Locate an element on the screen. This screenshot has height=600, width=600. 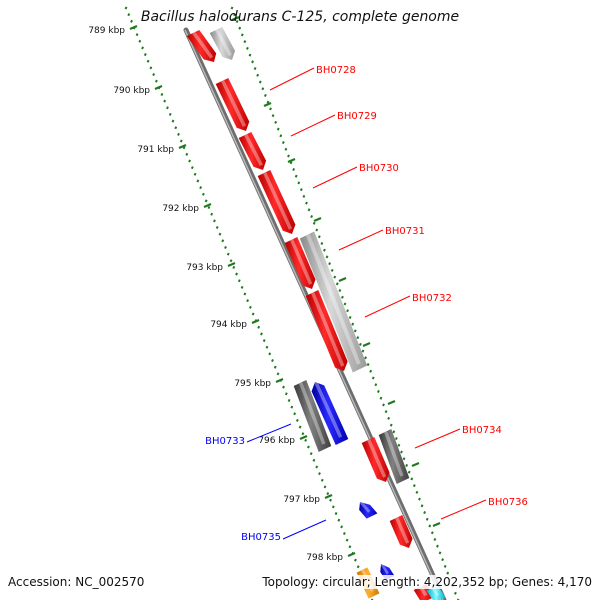
tick-label: 796 kbp is located at coordinates (276, 441).